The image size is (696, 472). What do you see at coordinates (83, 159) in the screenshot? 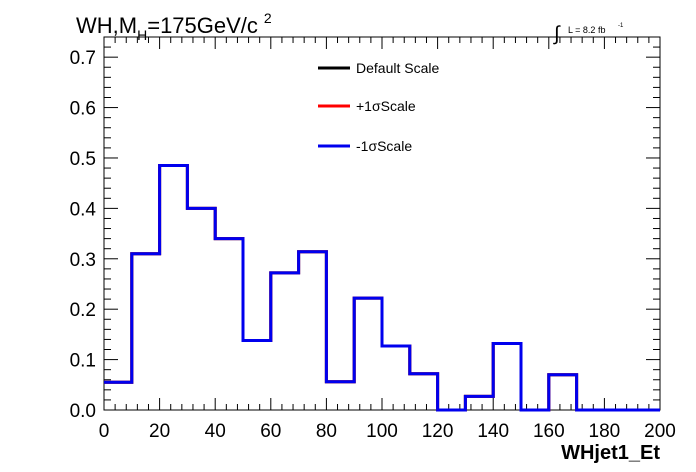
I see `y-tick-label: 0.5` at bounding box center [83, 159].